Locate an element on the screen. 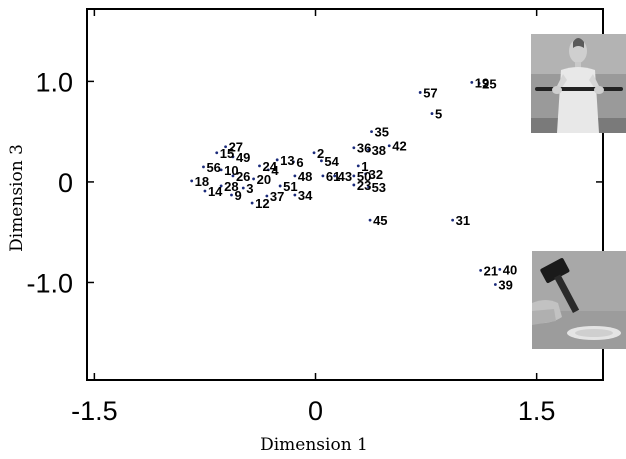 The width and height of the screenshot is (626, 459). point-label-24: 24 is located at coordinates (269, 166).